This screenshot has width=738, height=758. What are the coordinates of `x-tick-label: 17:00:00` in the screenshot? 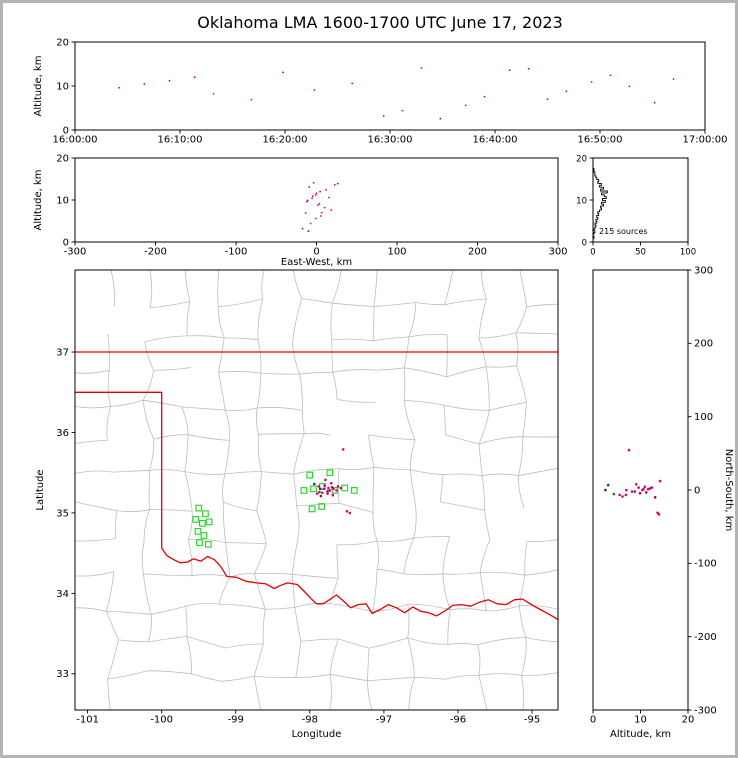 It's located at (705, 140).